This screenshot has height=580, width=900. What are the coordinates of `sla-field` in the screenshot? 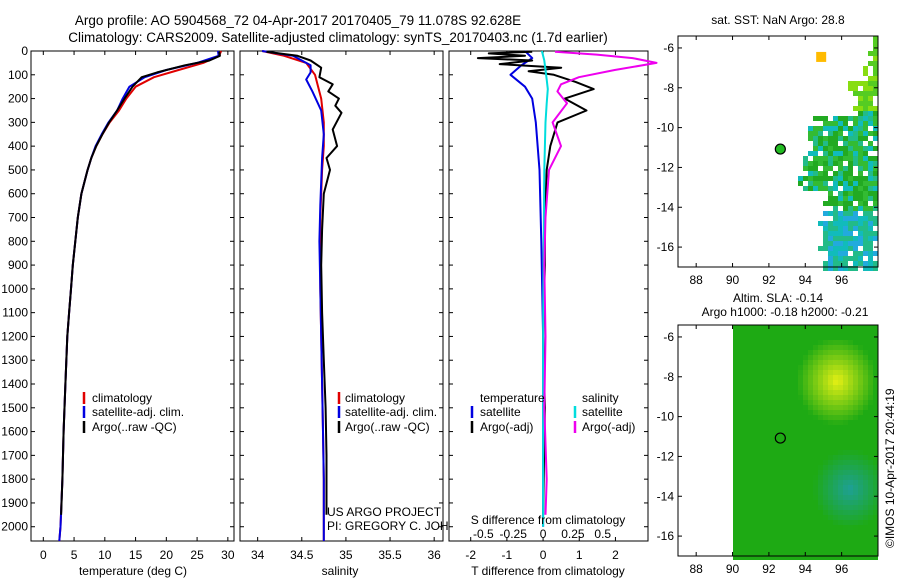 It's located at (805, 442).